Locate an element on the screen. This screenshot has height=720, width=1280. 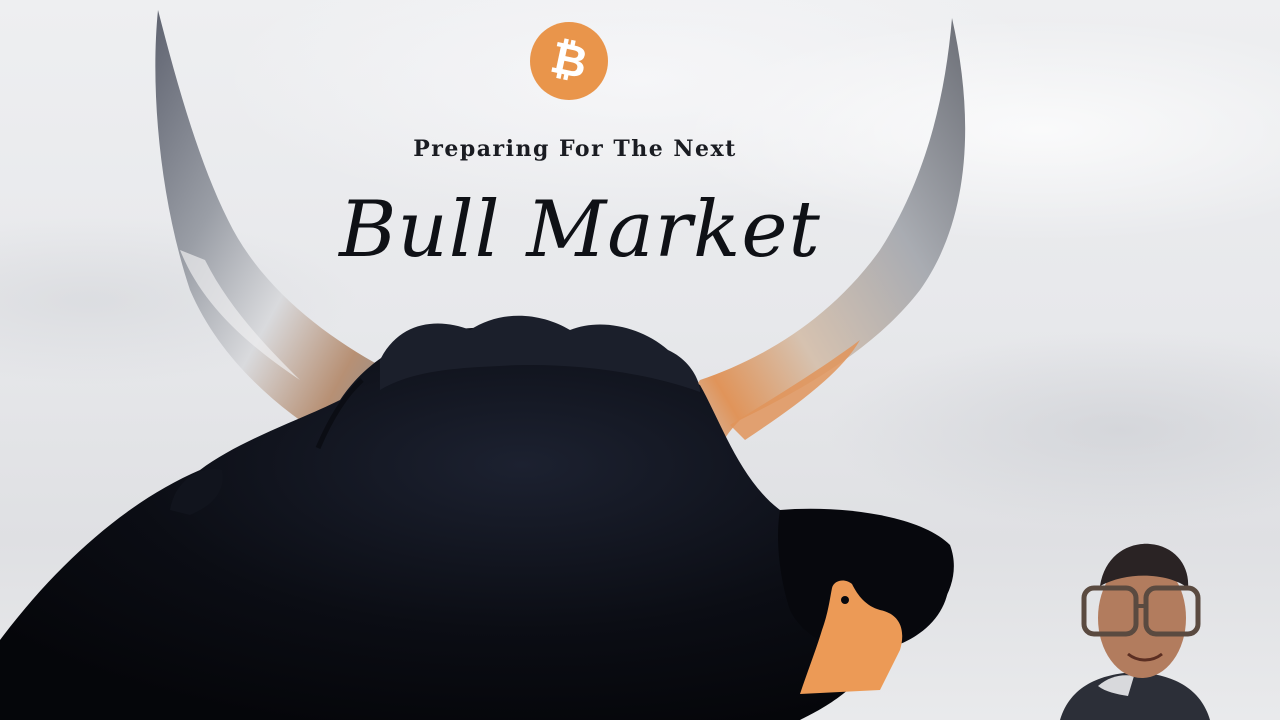
right-horn is located at coordinates (828, 248).